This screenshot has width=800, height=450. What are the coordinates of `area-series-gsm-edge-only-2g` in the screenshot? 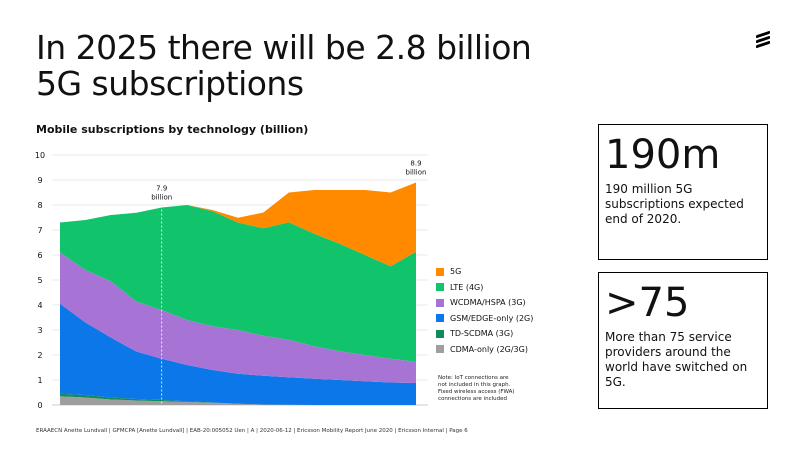 It's located at (238, 354).